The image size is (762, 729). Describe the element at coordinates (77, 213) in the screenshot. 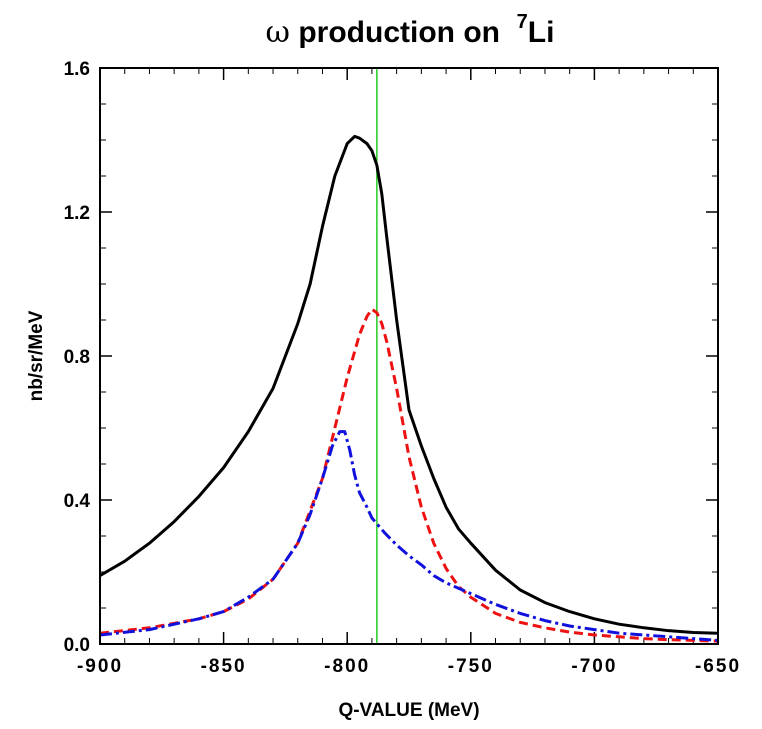

I see `y-tick-label: 1.2` at that location.